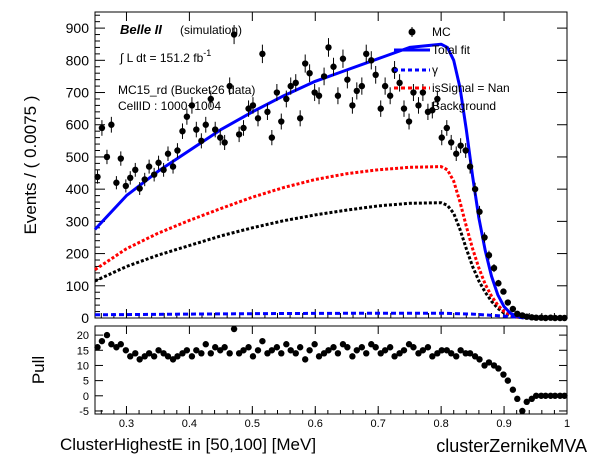 The width and height of the screenshot is (596, 467). What do you see at coordinates (189, 424) in the screenshot?
I see `pull-x-tick-label: 0.4` at bounding box center [189, 424].